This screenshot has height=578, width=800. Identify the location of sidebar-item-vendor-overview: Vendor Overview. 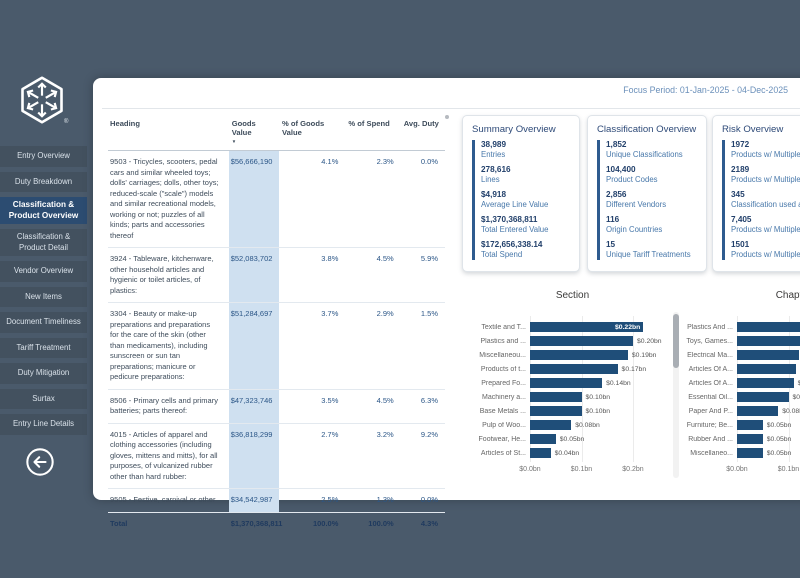
(43, 271).